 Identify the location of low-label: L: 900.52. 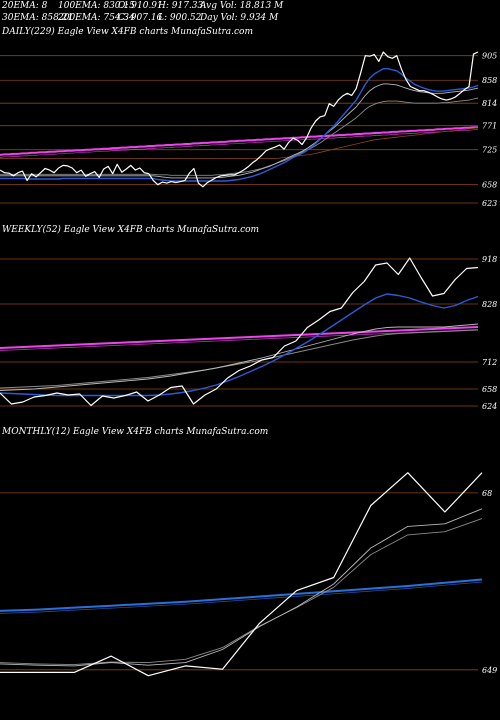
(180, 18).